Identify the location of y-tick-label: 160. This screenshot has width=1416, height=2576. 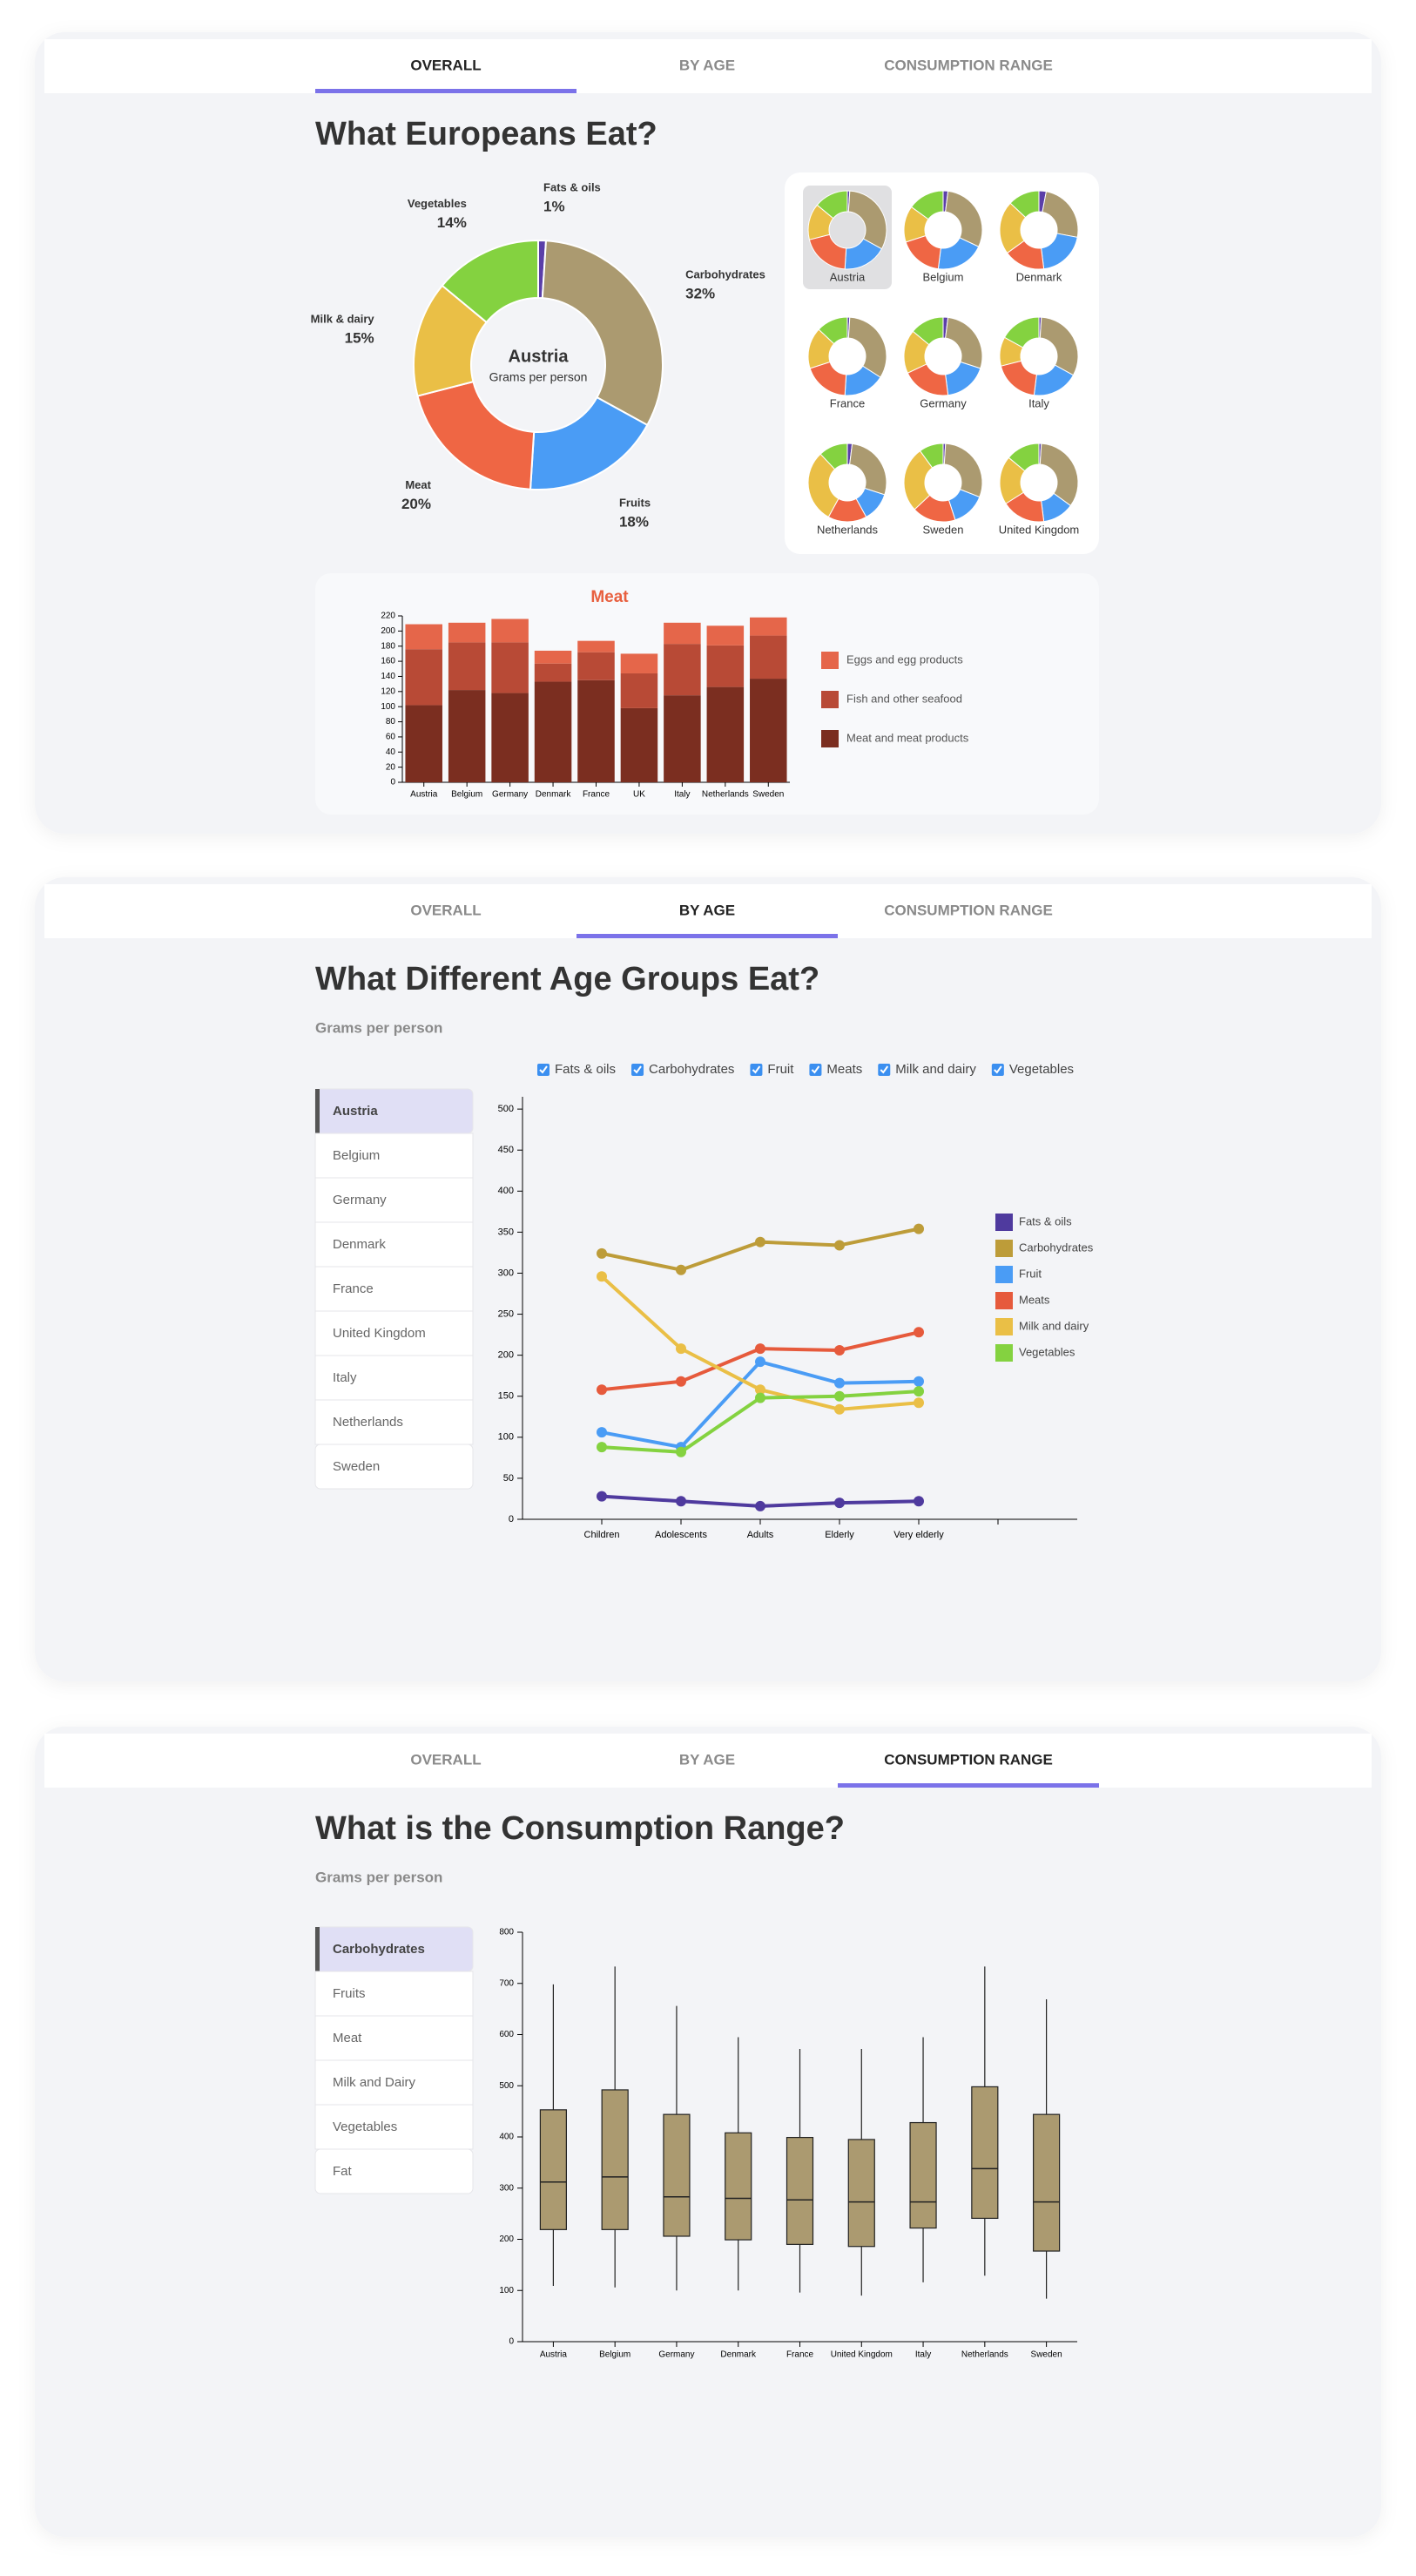
(388, 661).